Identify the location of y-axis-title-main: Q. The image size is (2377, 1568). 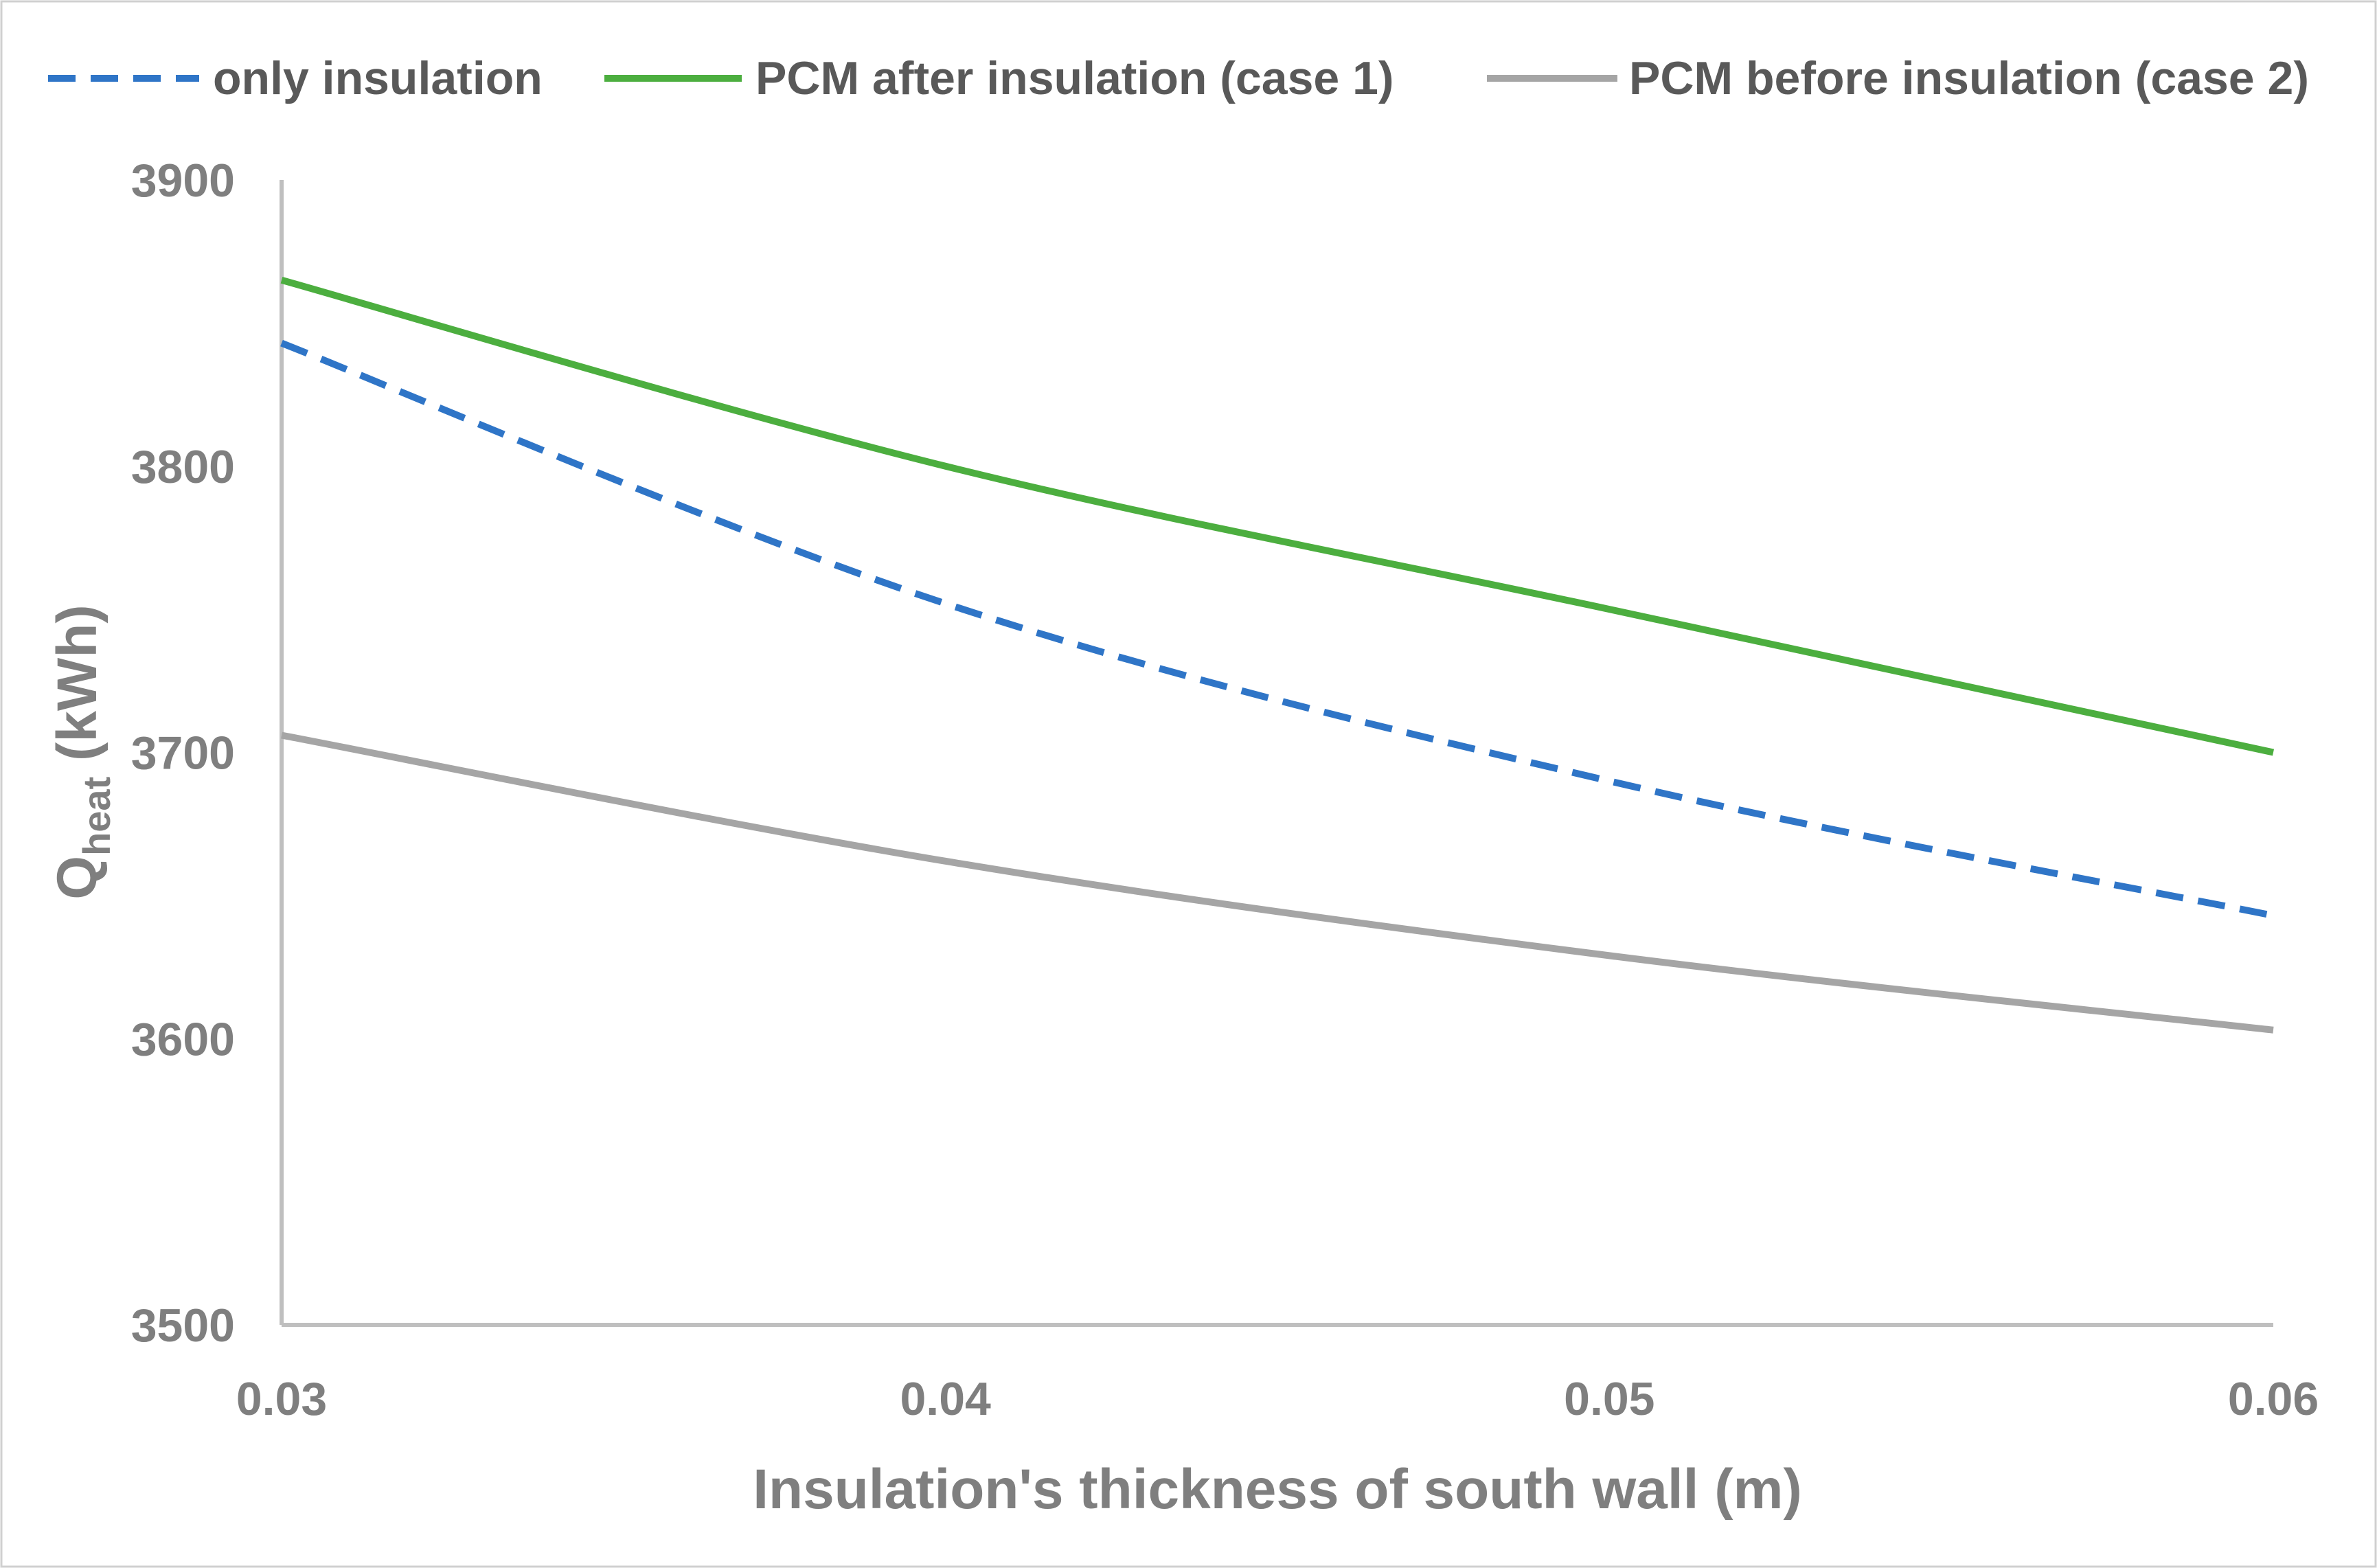
(78, 878).